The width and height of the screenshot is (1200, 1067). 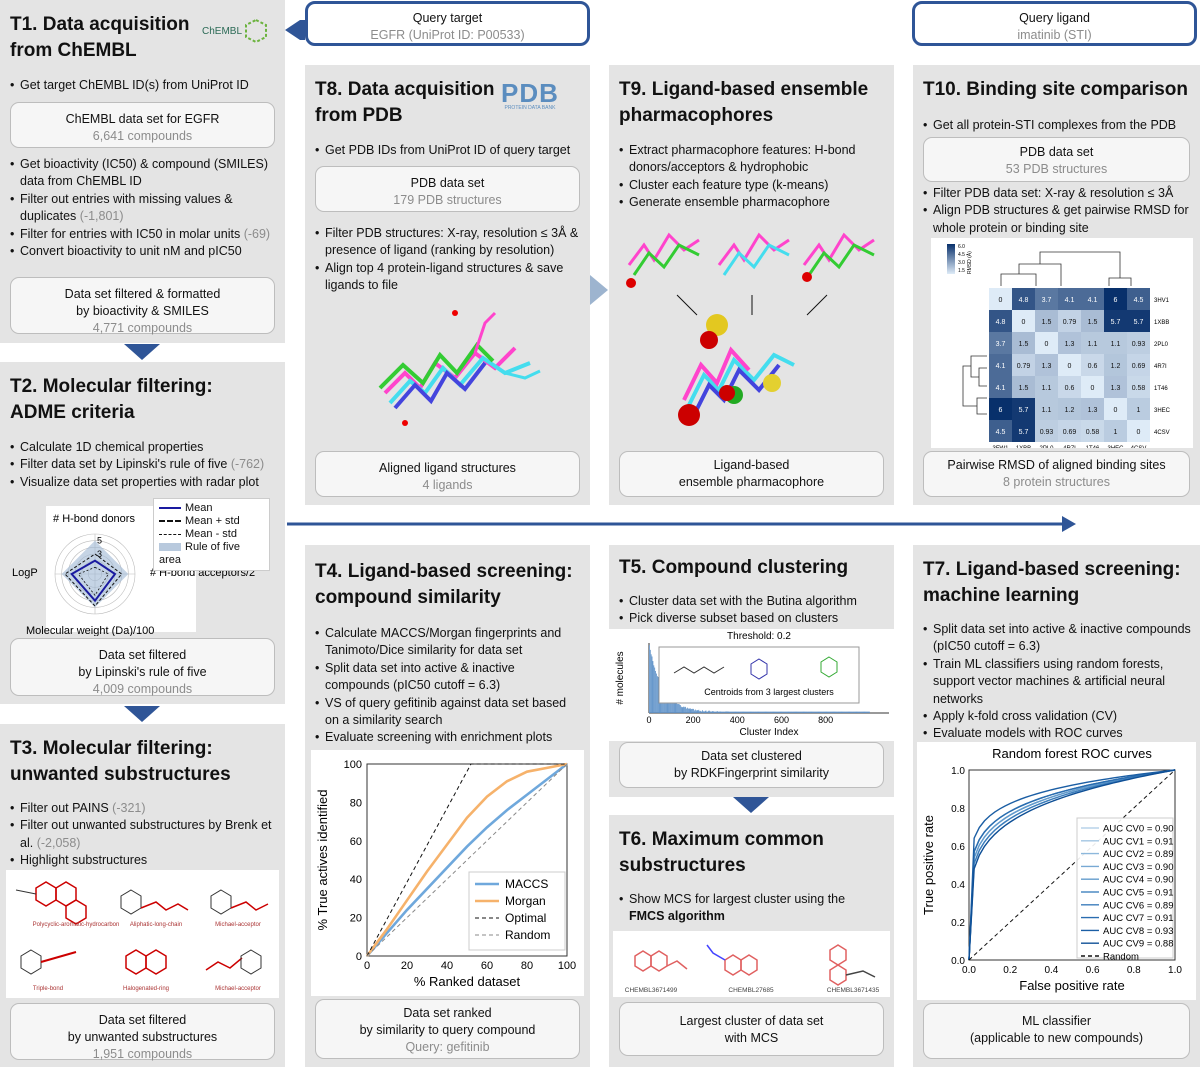 What do you see at coordinates (1001, 366) in the screenshot?
I see `heat-val-3-0: 4.1` at bounding box center [1001, 366].